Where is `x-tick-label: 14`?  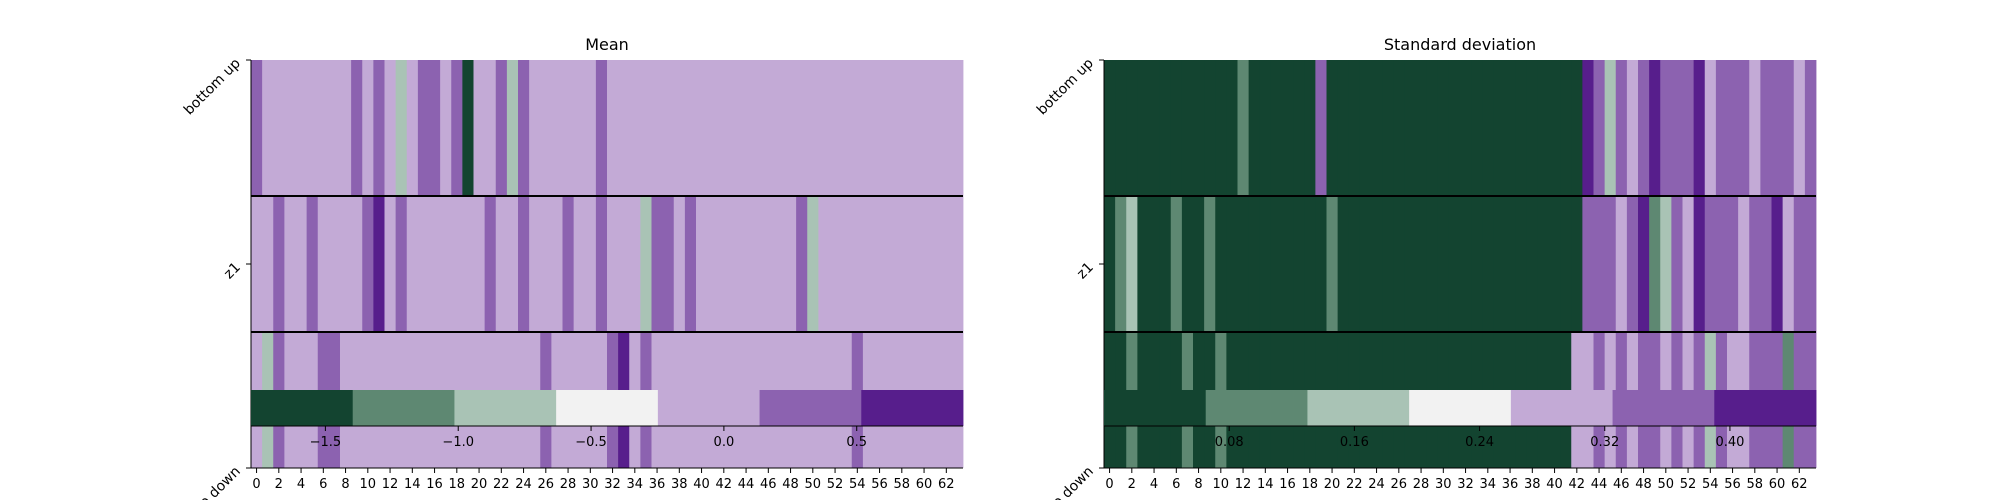 x-tick-label: 14 is located at coordinates (1265, 484).